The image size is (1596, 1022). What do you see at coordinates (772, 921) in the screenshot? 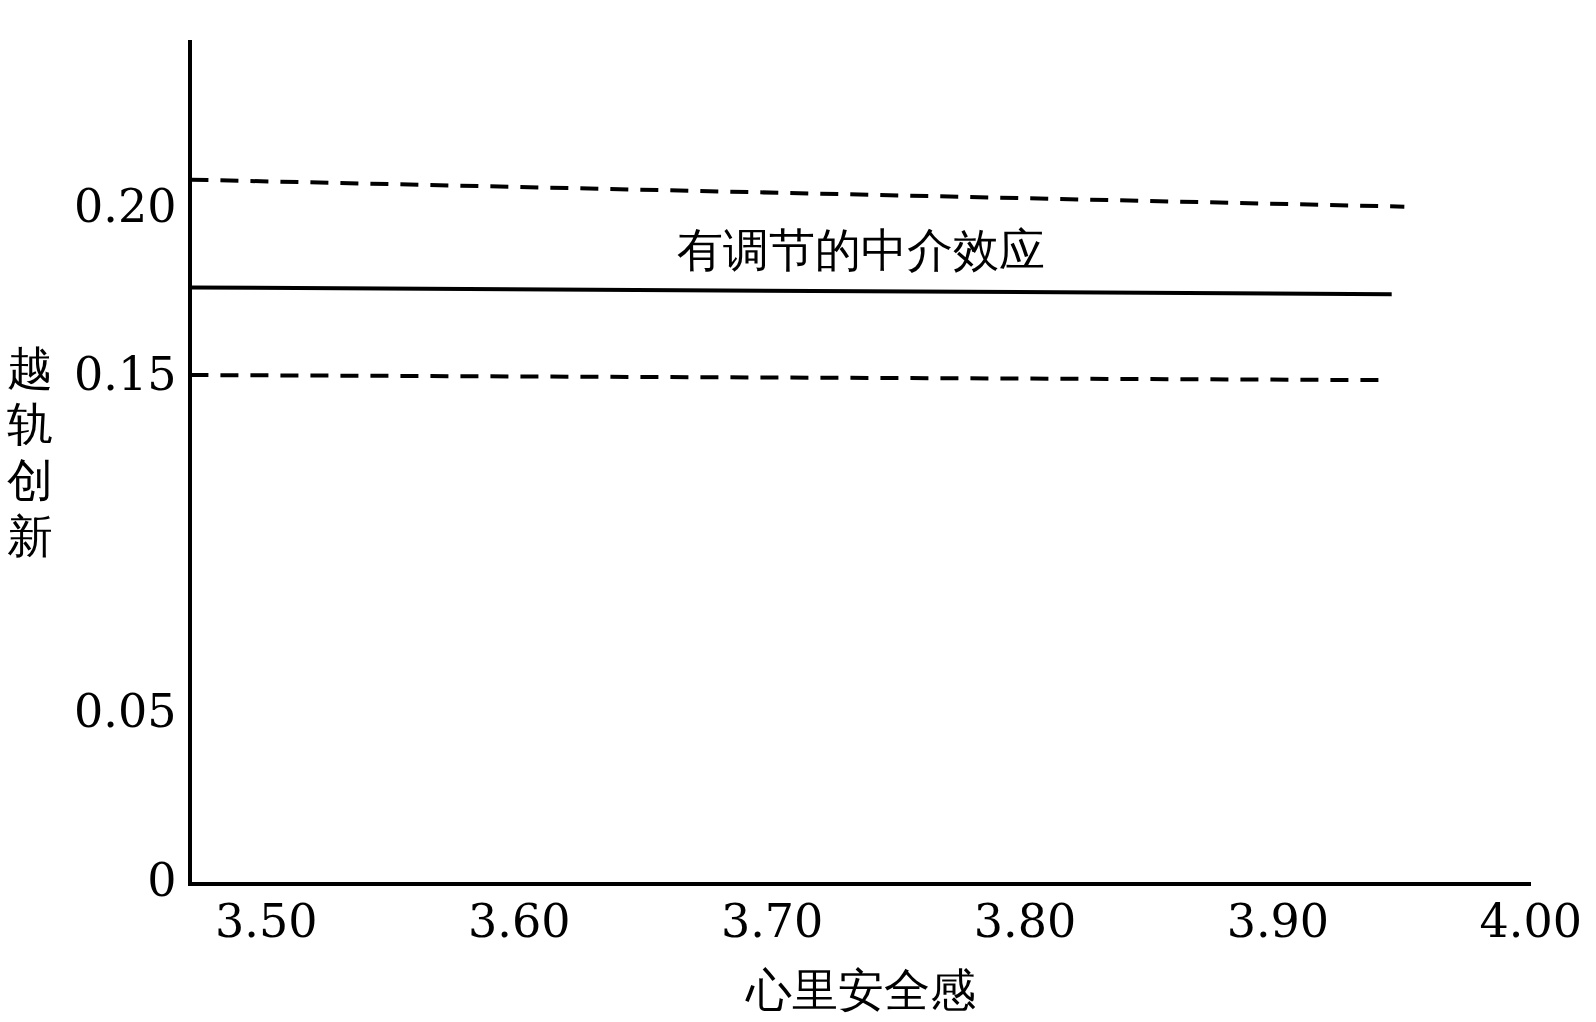
I see `x-tick-label: 3.70` at bounding box center [772, 921].